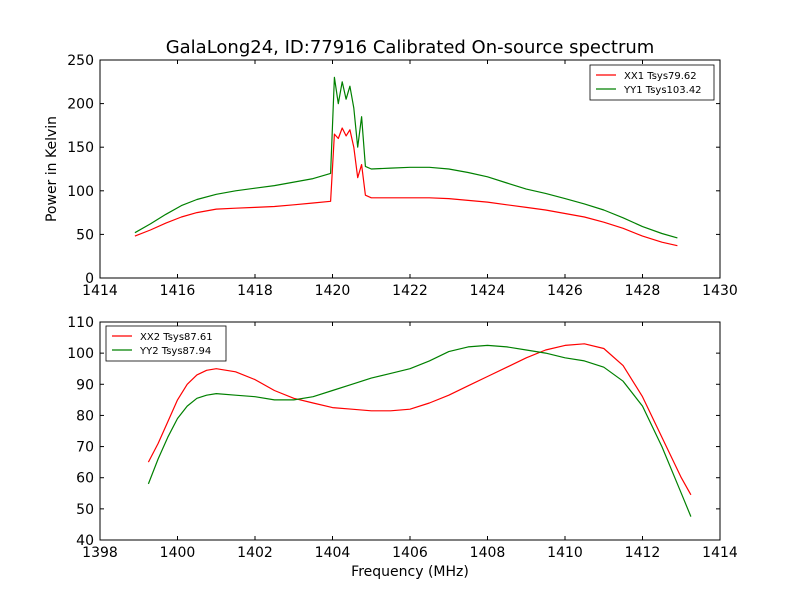 This screenshot has height=600, width=800. I want to click on y-tick-label: 60, so click(85, 479).